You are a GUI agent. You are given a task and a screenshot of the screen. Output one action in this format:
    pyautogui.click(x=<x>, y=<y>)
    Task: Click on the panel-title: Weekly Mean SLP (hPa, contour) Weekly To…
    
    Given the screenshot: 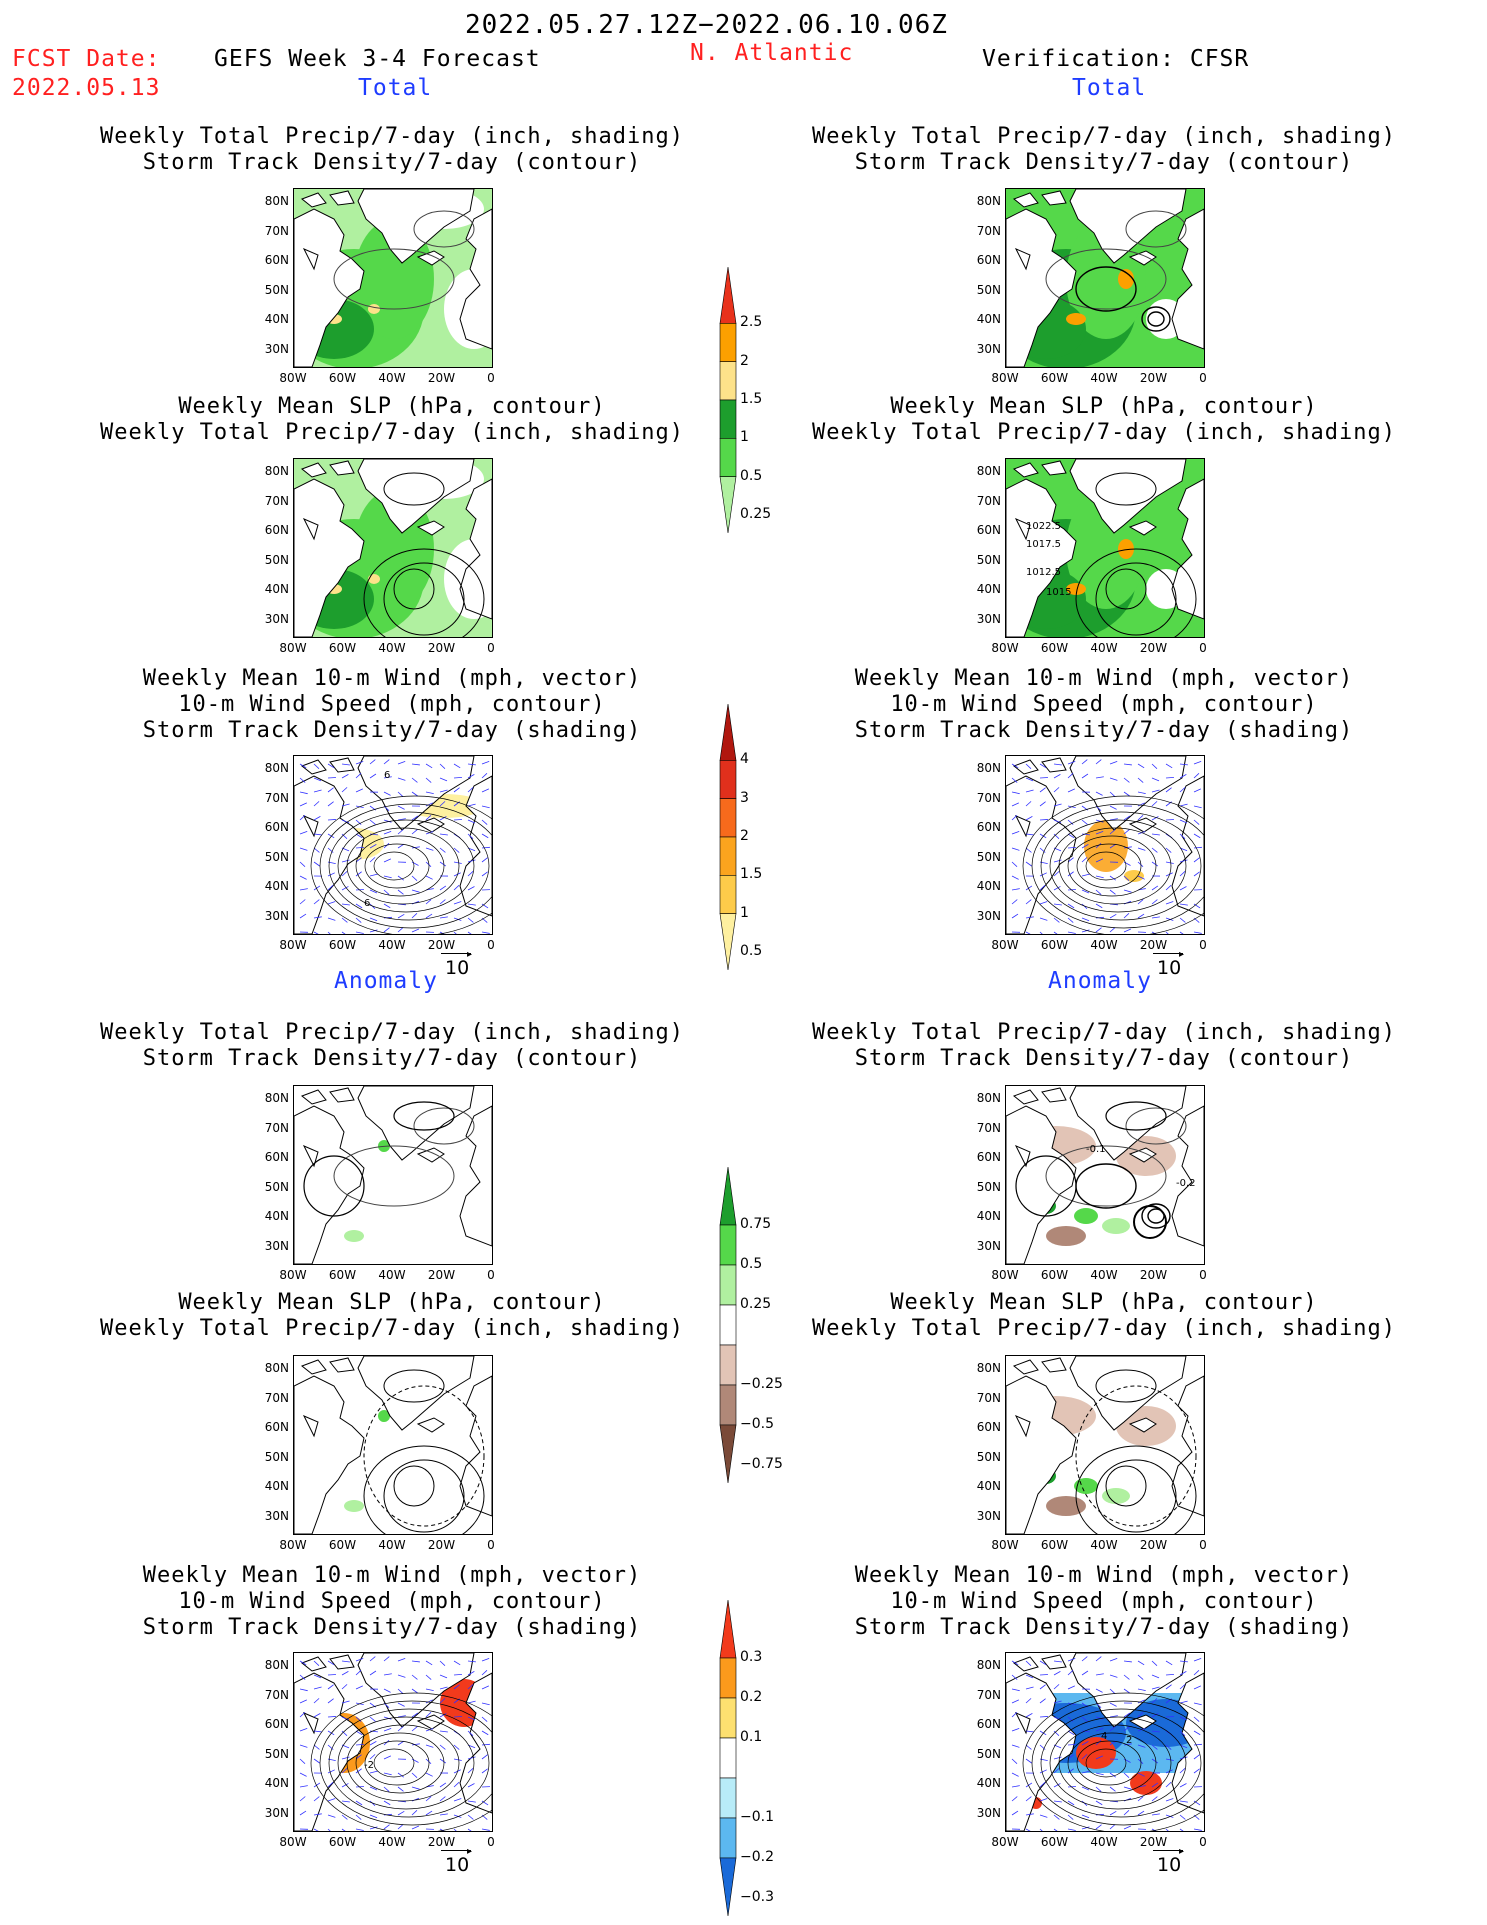 What is the action you would take?
    pyautogui.click(x=1104, y=1315)
    